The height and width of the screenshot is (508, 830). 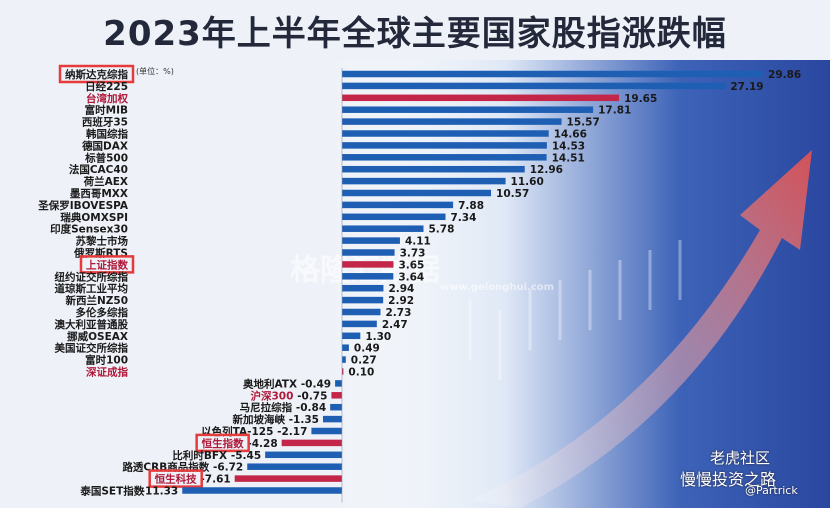 I want to click on category-label: 道琼斯工业平均, so click(x=92, y=288).